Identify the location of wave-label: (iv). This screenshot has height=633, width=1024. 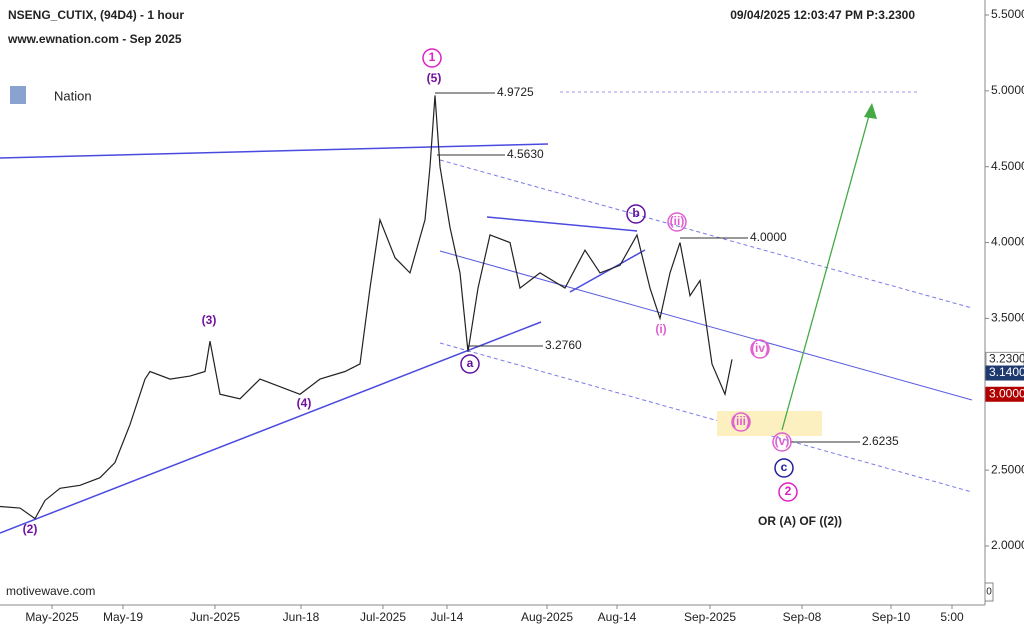
(760, 348).